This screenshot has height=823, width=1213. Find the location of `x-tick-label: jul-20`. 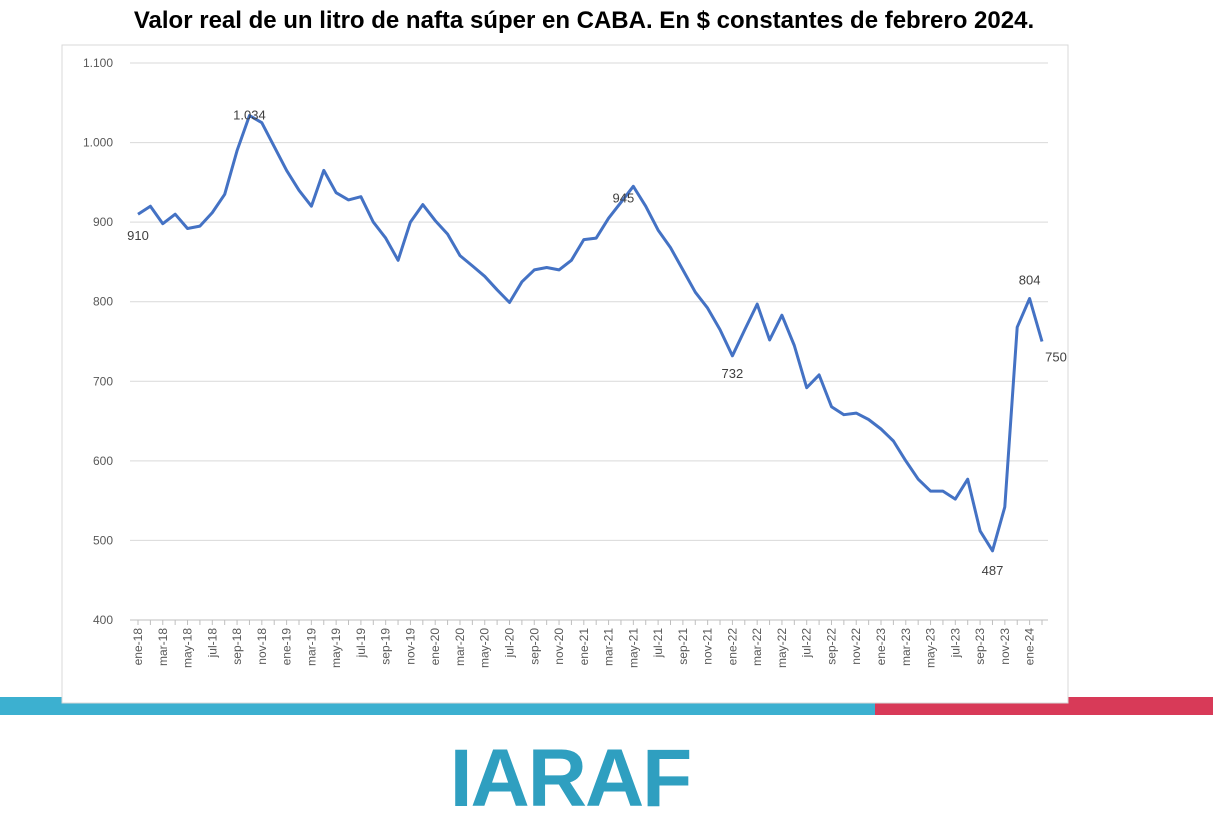

x-tick-label: jul-20 is located at coordinates (510, 643).